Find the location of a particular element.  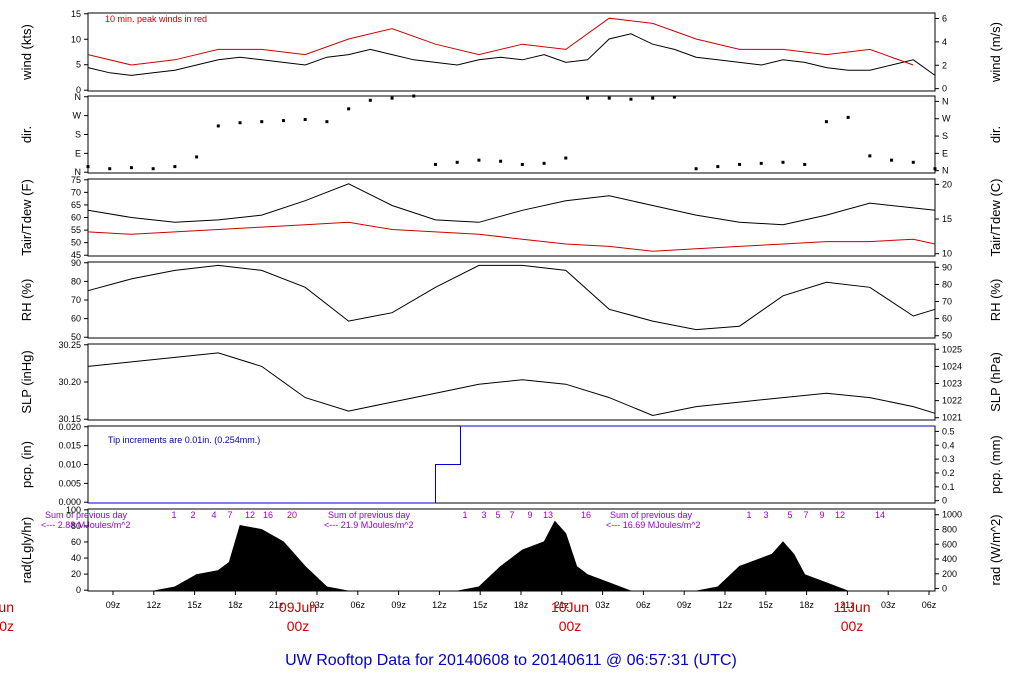

right-tick-label-direction: E is located at coordinates (945, 153).